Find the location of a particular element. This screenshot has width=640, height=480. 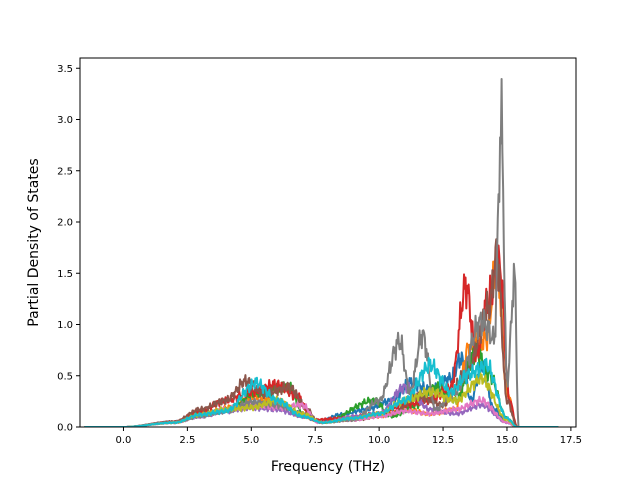

y-tick-label: 2.5 is located at coordinates (65, 171).